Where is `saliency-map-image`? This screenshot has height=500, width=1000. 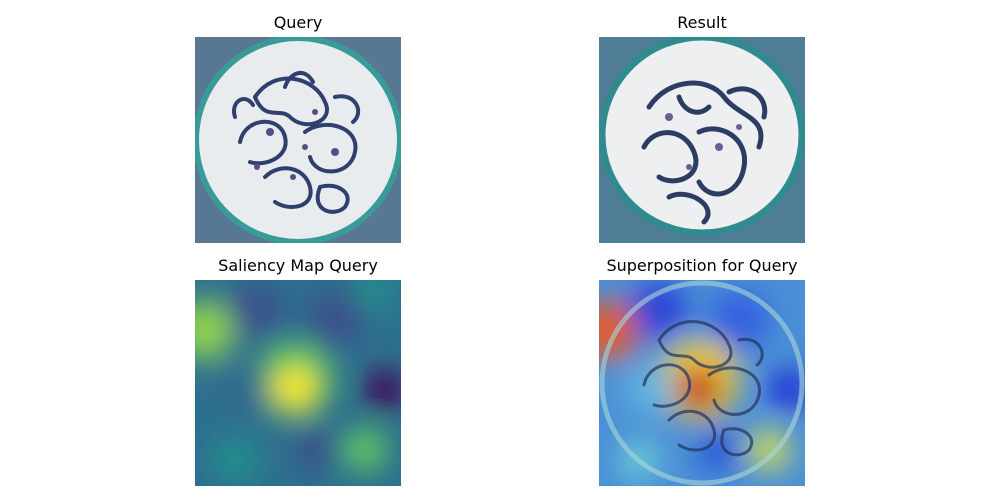
saliency-map-image is located at coordinates (298, 383).